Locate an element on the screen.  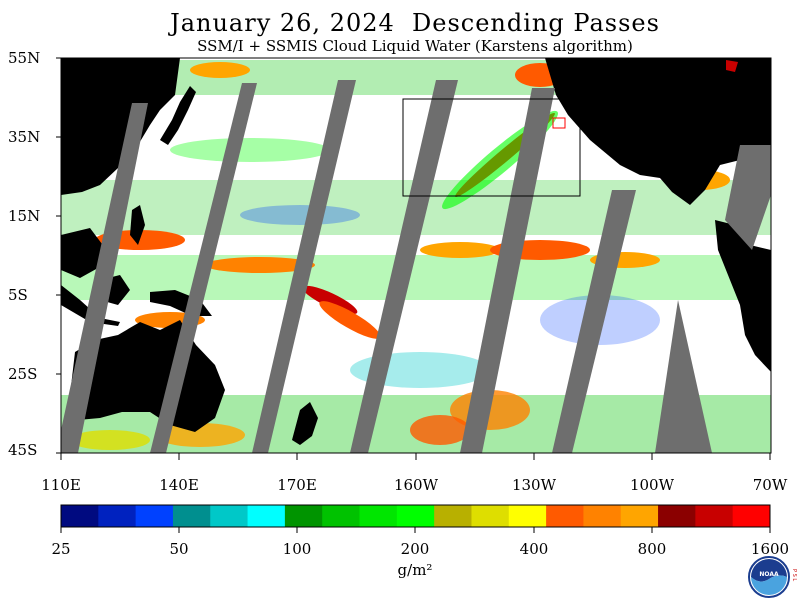
lon-label-100w: 100W is located at coordinates (652, 485).